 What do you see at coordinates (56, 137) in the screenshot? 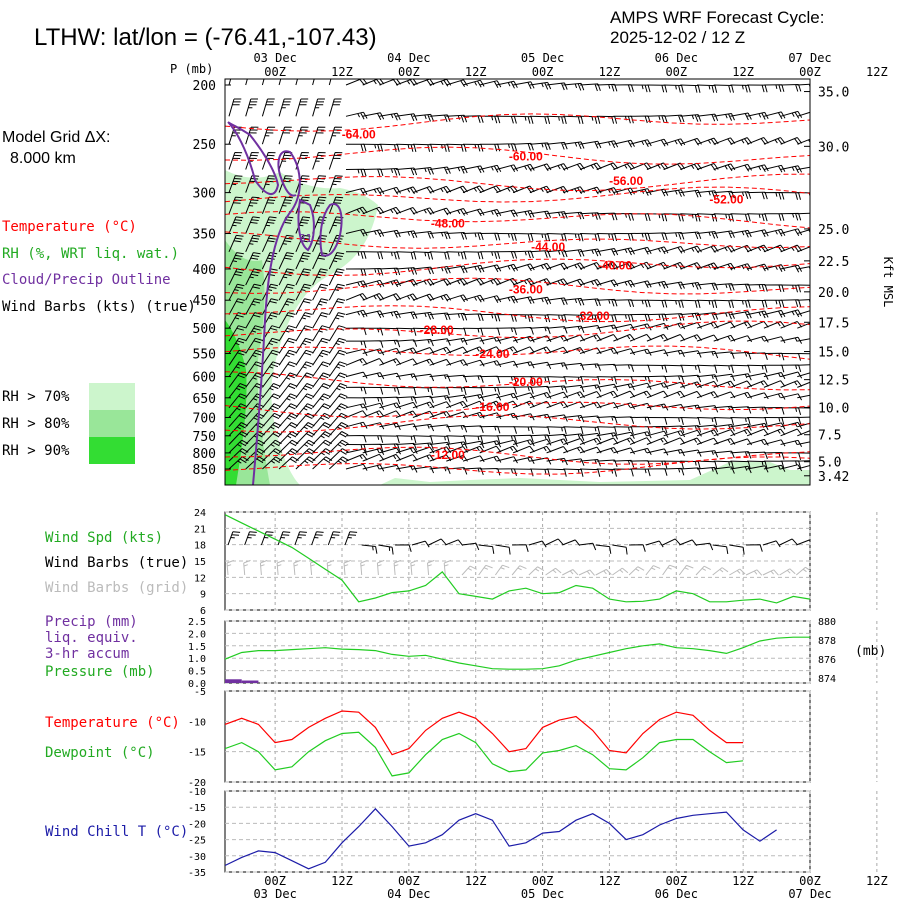
I see `model-grid-title: Model Grid ΔX:` at bounding box center [56, 137].